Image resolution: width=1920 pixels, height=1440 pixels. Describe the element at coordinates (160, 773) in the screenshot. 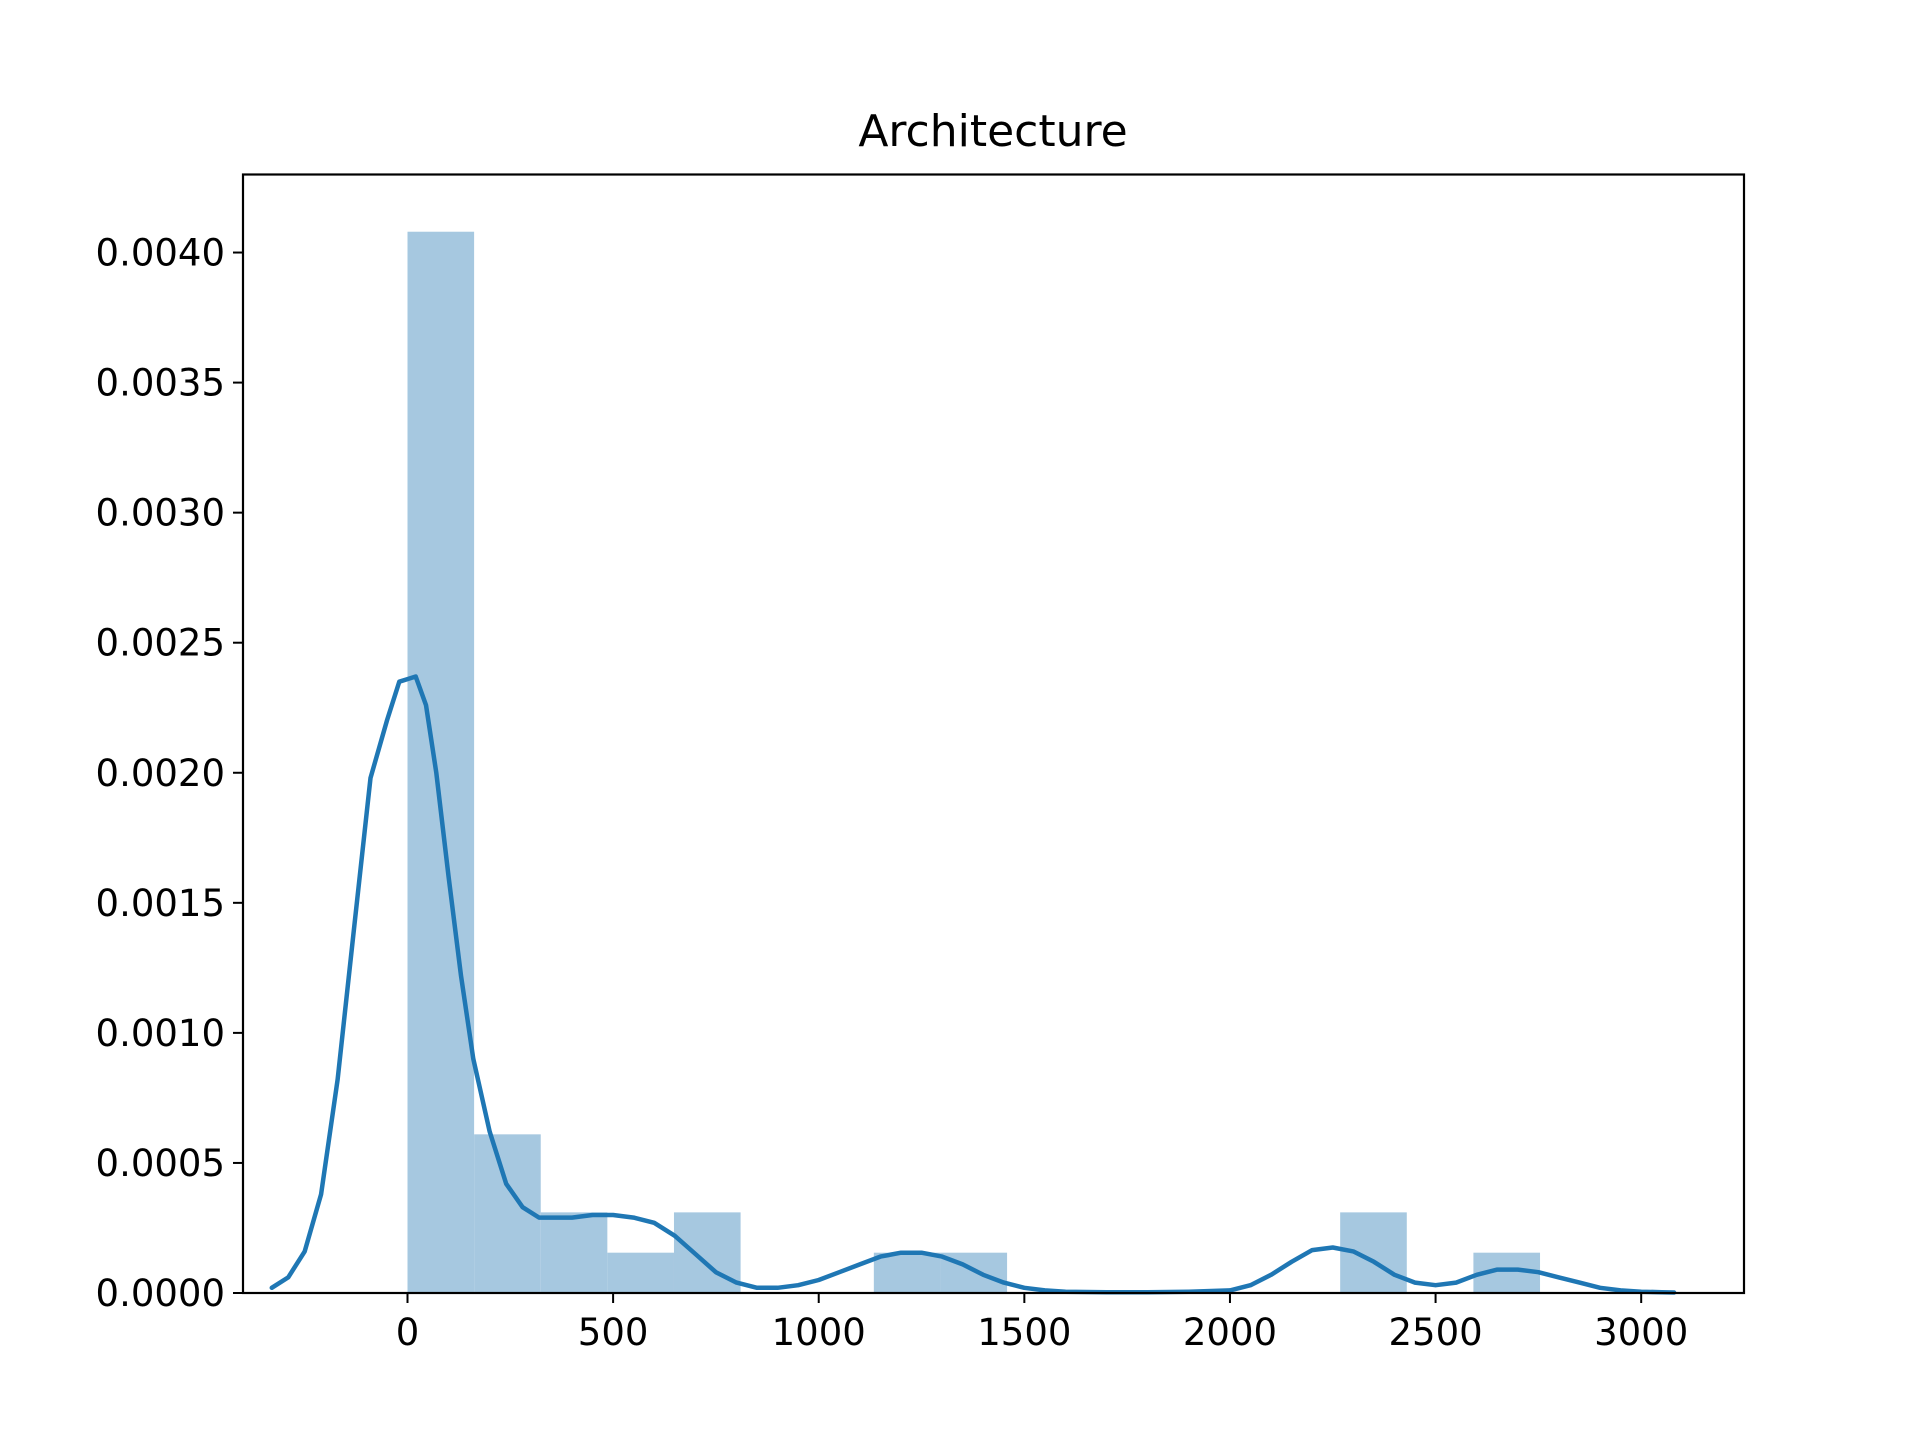

I see `y-tick-label: 0.0020` at that location.